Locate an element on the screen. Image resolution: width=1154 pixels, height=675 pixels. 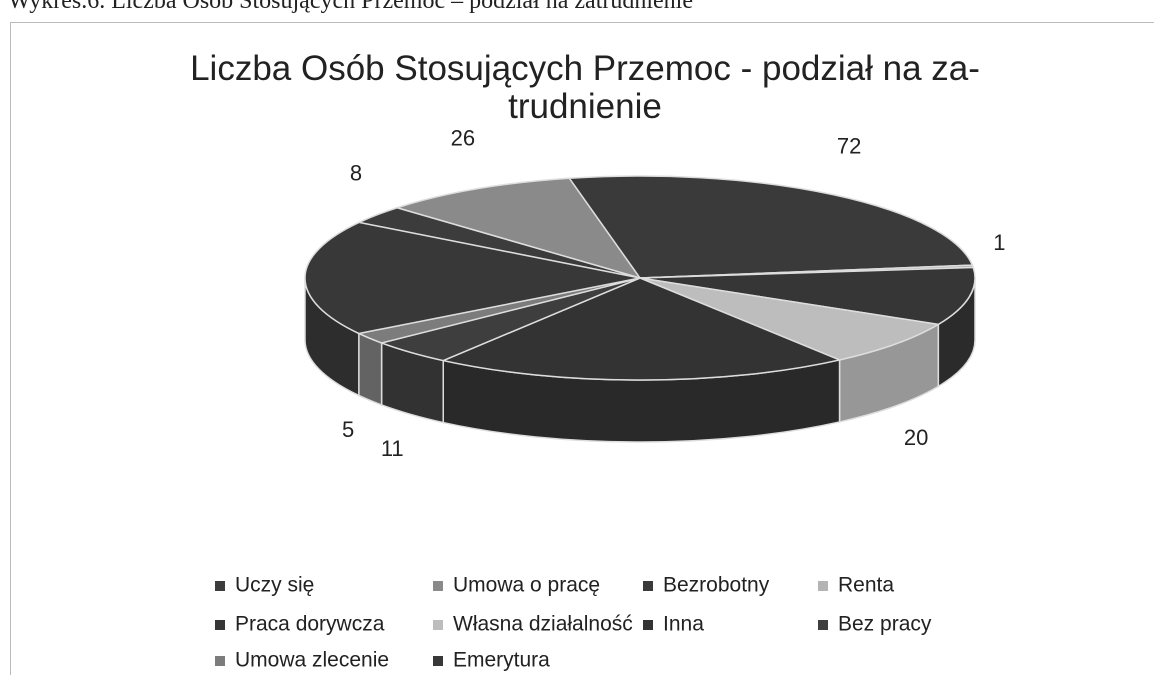
pie-side is located at coordinates (370, 369).